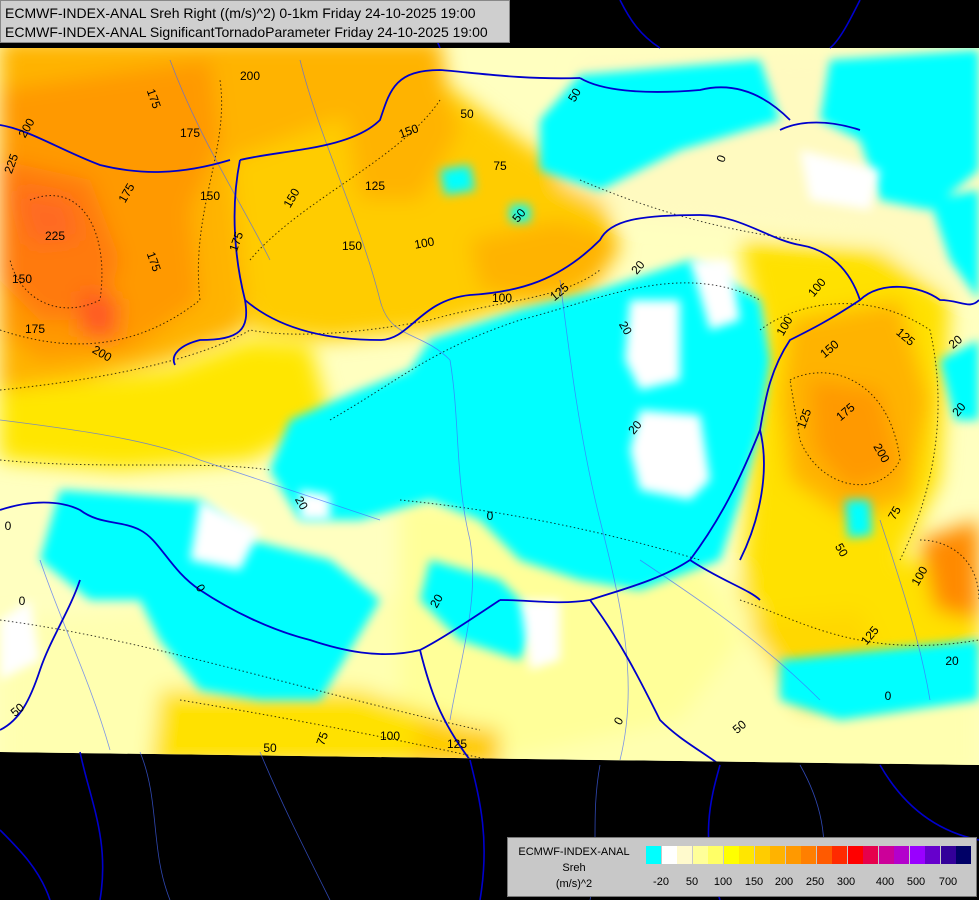  Describe the element at coordinates (916, 882) in the screenshot. I see `legend-tick-label: 500` at that location.